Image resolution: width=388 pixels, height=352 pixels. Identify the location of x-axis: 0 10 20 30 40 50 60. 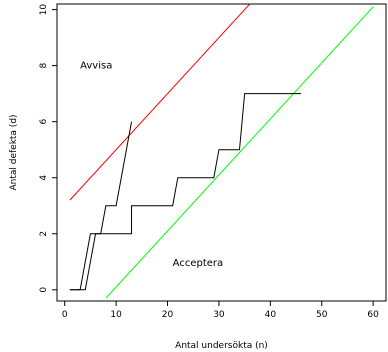
(220, 310).